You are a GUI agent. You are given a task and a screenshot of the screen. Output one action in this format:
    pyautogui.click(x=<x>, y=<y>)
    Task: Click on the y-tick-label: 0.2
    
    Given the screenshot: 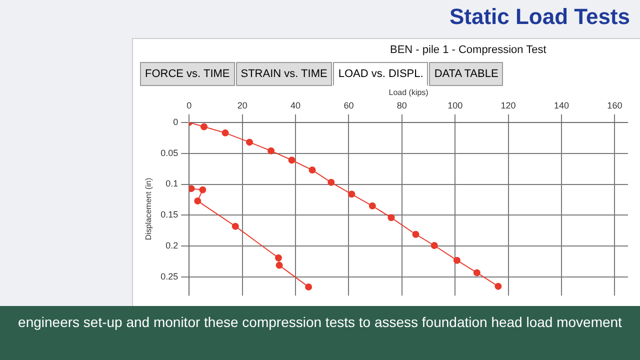 What is the action you would take?
    pyautogui.click(x=172, y=245)
    